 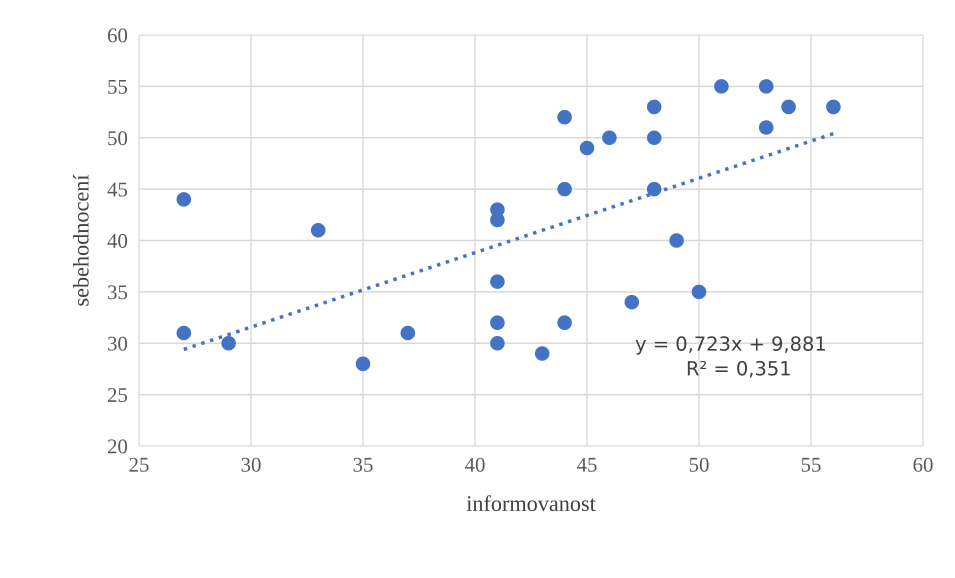 I want to click on x-tick-label: 40, so click(x=474, y=465).